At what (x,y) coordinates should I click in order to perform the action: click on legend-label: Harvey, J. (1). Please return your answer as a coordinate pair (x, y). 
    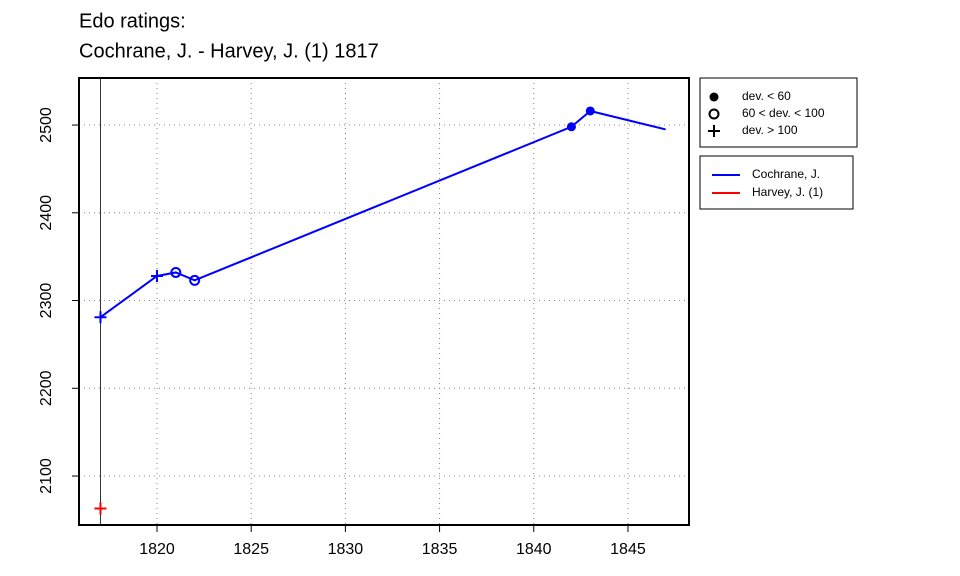
    Looking at the image, I should click on (787, 192).